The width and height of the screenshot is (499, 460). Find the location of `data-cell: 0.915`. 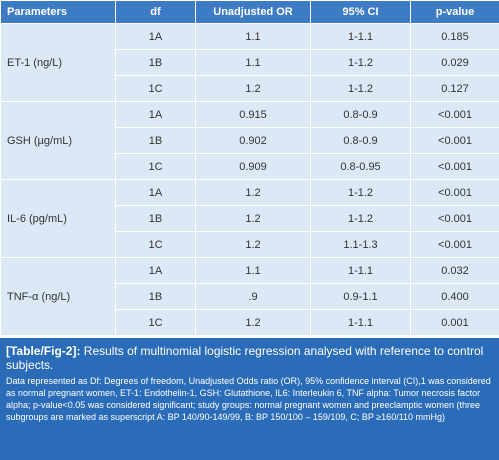

data-cell: 0.915 is located at coordinates (253, 114).